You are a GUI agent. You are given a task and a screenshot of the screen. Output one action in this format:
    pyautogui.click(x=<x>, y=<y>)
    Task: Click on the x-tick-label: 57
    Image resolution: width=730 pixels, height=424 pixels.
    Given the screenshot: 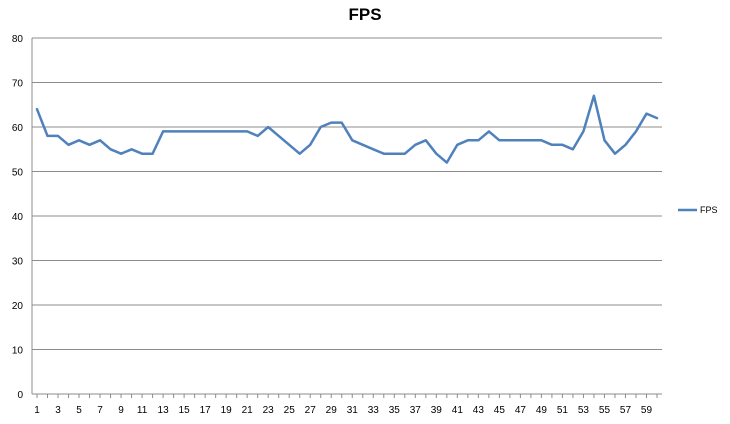 What is the action you would take?
    pyautogui.click(x=626, y=410)
    